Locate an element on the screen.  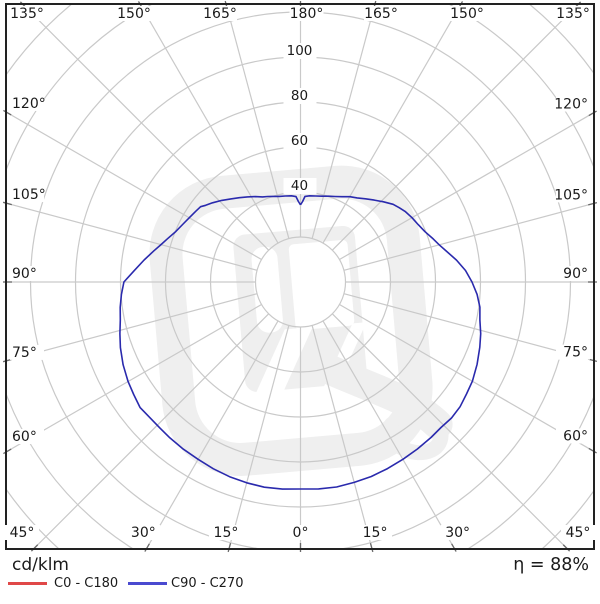
legend-label-c0-c180: C0 - C180 is located at coordinates (86, 583).